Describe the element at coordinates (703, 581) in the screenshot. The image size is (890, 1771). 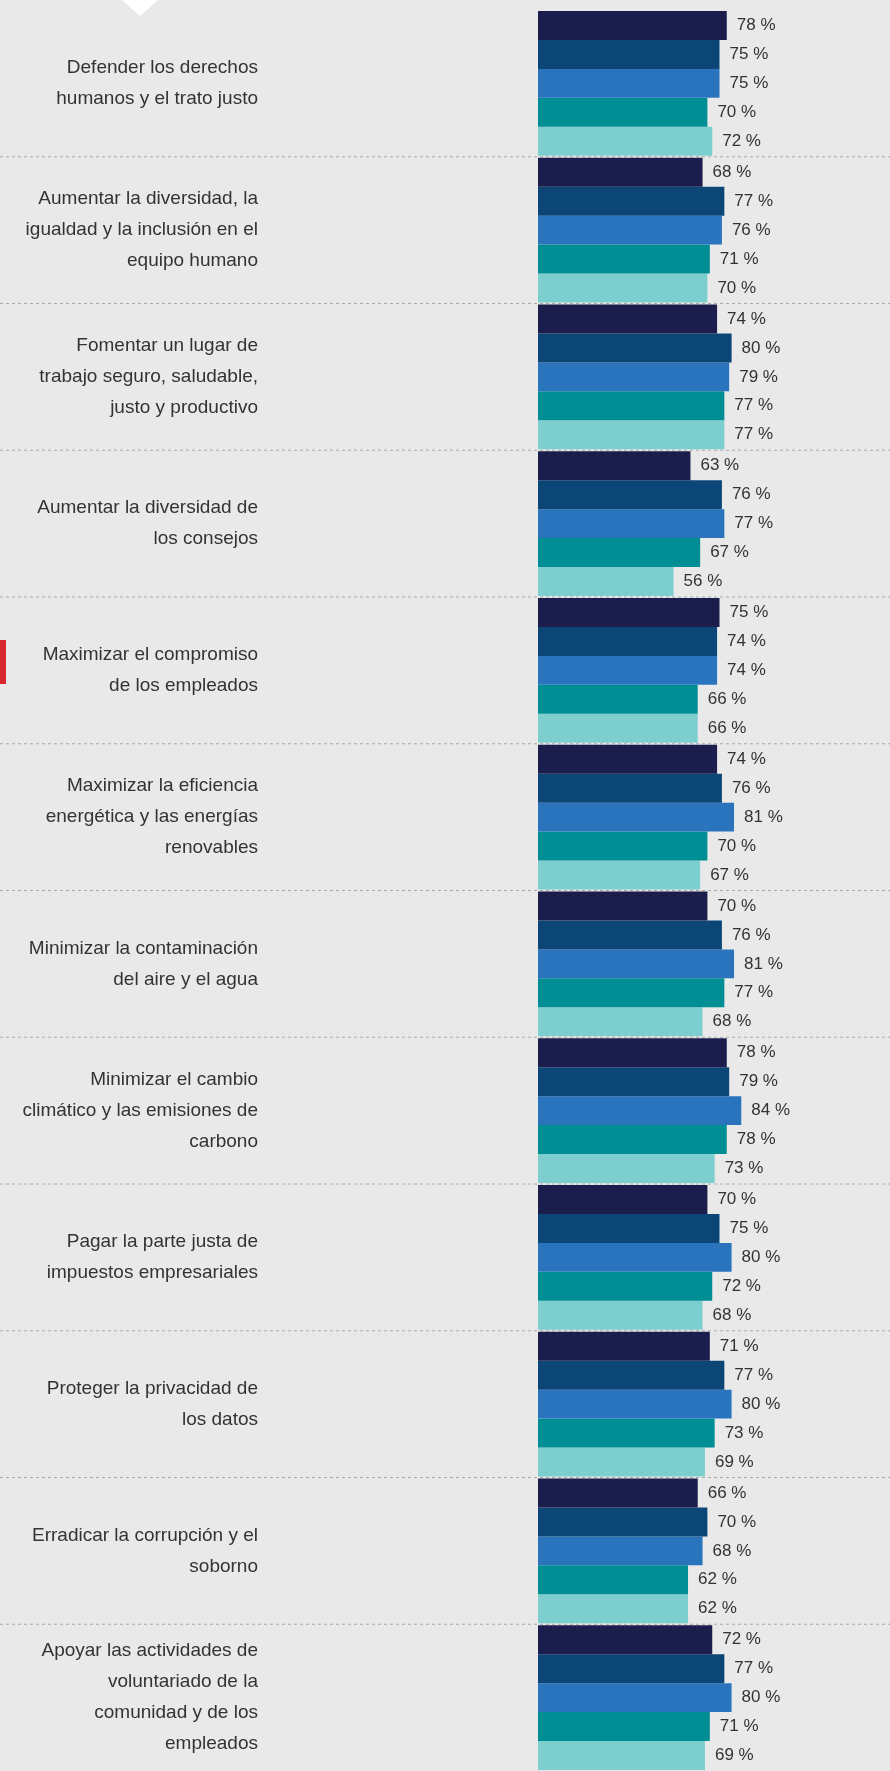
I see `data-label: 56 %` at that location.